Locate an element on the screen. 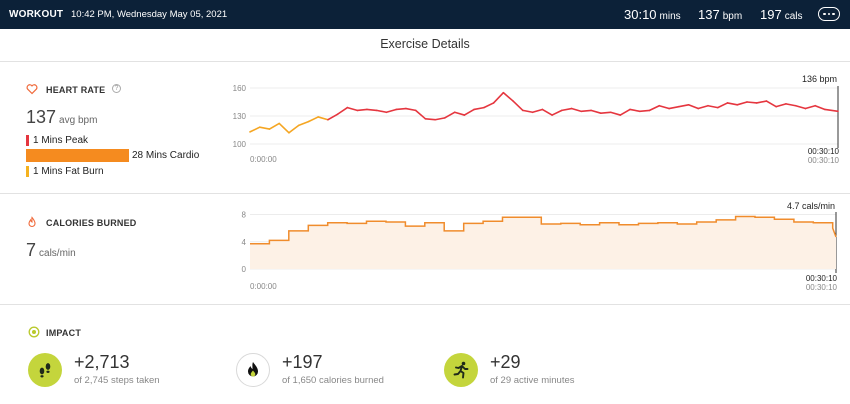  y-tick-label: 0 is located at coordinates (244, 269).